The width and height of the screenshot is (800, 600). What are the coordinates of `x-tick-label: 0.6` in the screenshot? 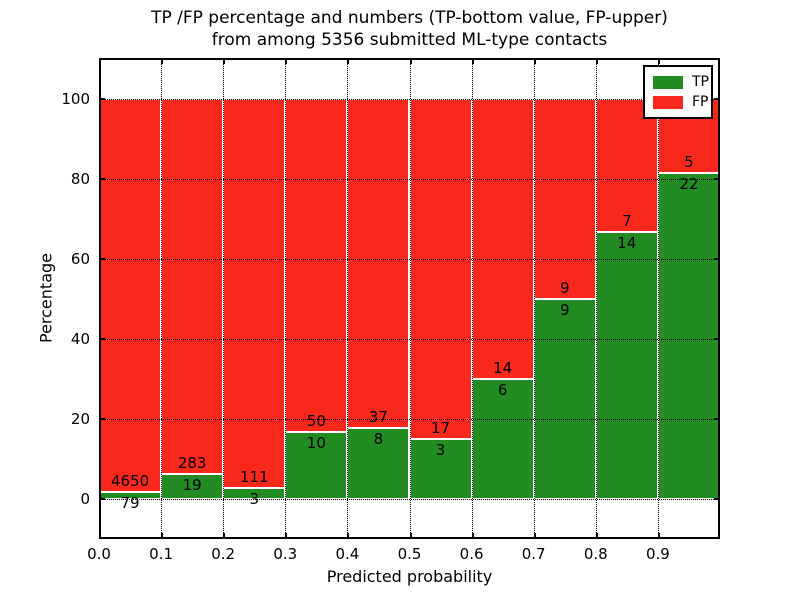 It's located at (471, 554).